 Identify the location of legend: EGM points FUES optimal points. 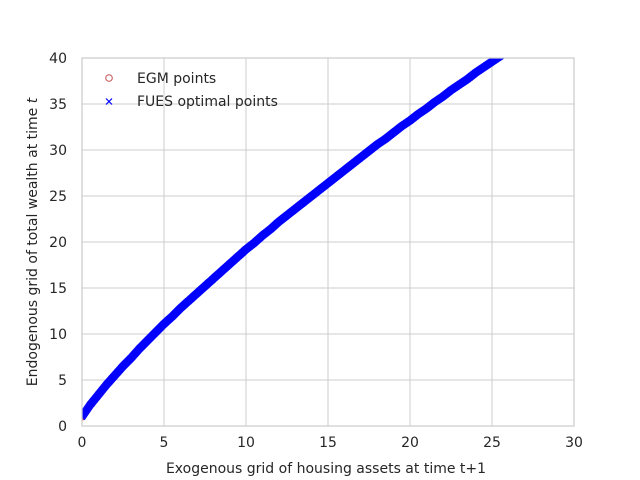
(191, 90).